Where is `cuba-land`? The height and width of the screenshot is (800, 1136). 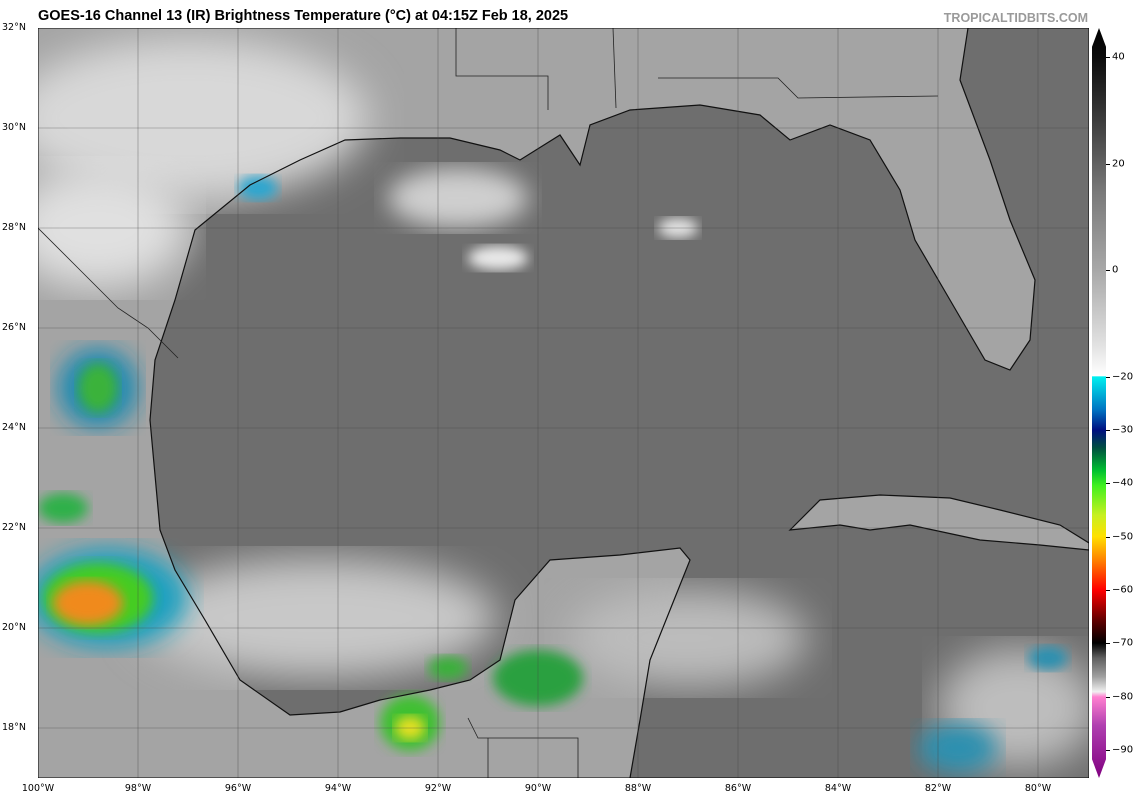 cuba-land is located at coordinates (939, 522).